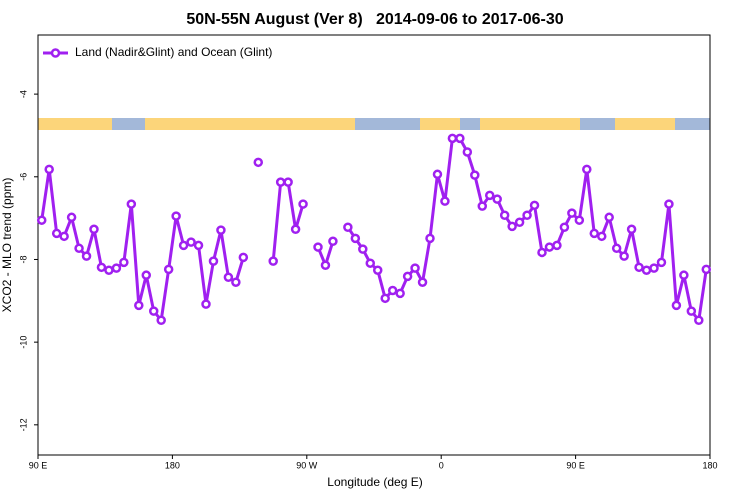 Image resolution: width=750 pixels, height=500 pixels. I want to click on x-tick-label: 90 W, so click(307, 465).